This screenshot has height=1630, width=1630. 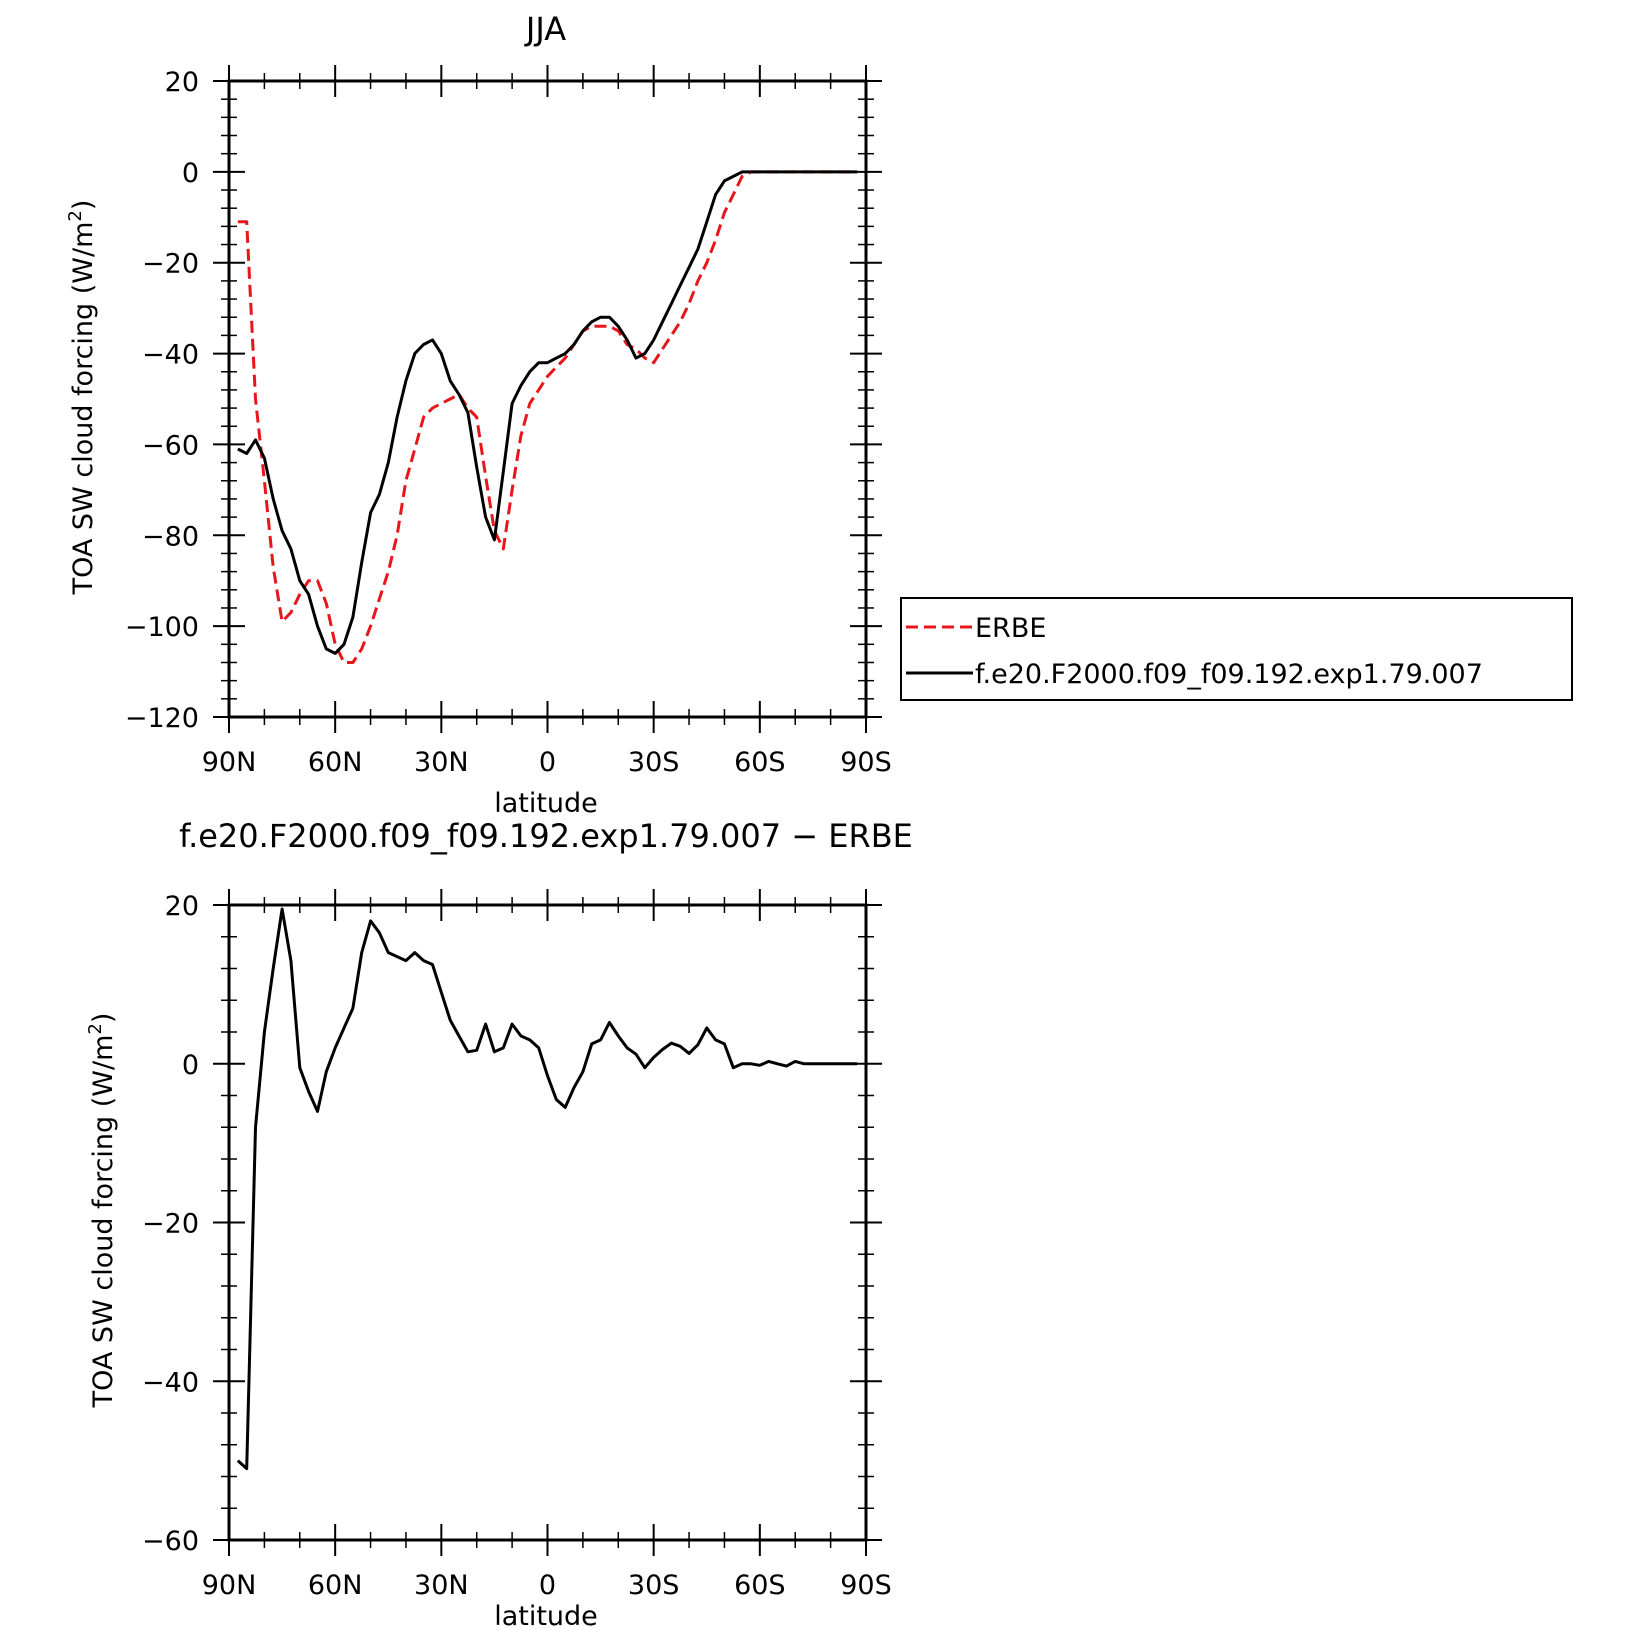 What do you see at coordinates (547, 762) in the screenshot?
I see `top-xtick-label: 0` at bounding box center [547, 762].